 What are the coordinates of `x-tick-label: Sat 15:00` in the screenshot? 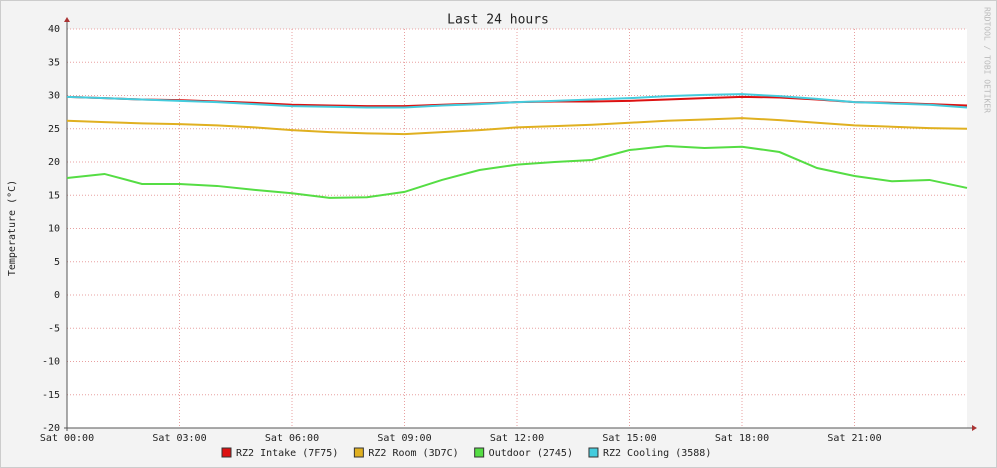 It's located at (629, 438).